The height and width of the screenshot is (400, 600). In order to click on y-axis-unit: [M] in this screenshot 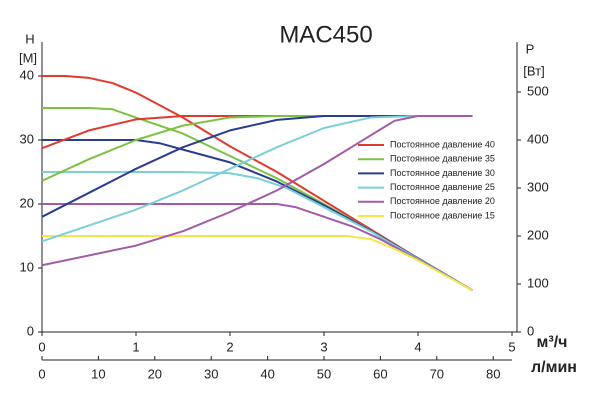, I will do `click(28, 57)`.